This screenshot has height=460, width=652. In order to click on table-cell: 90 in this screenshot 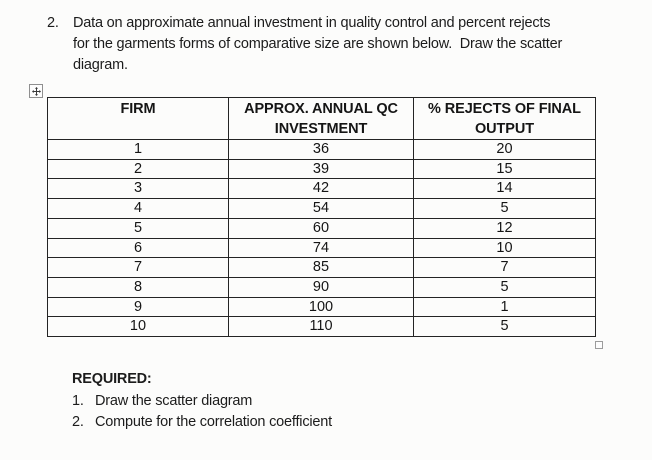, I will do `click(321, 287)`.